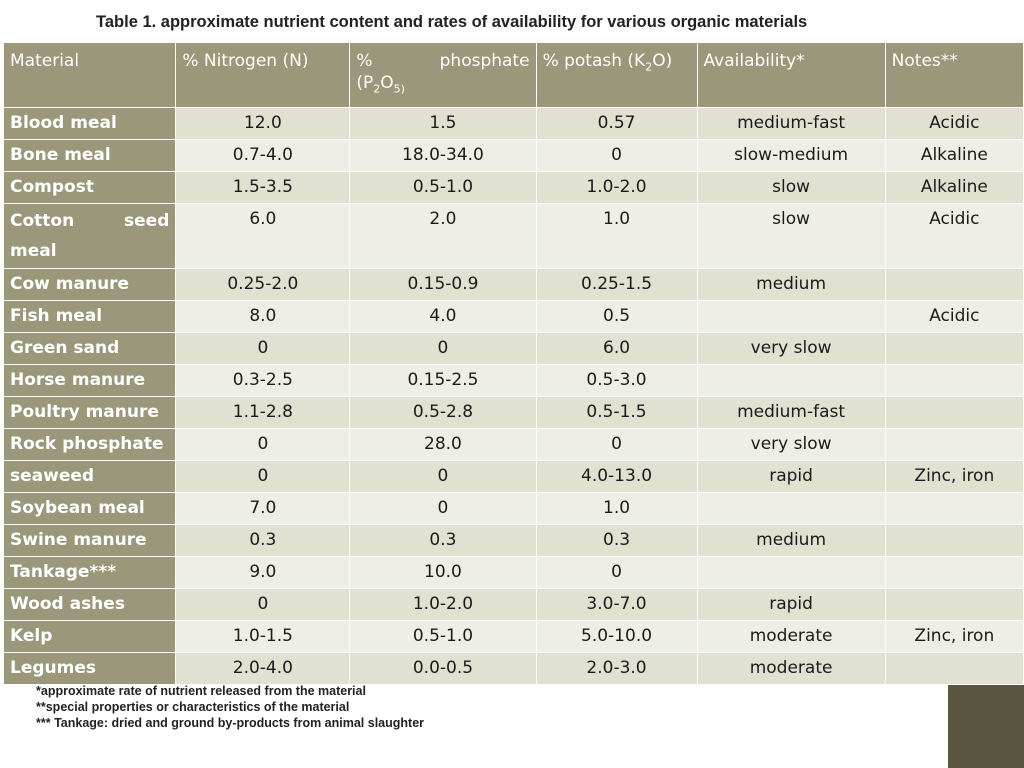 This screenshot has width=1024, height=768. Describe the element at coordinates (791, 123) in the screenshot. I see `cell-availability: medium-fast` at that location.